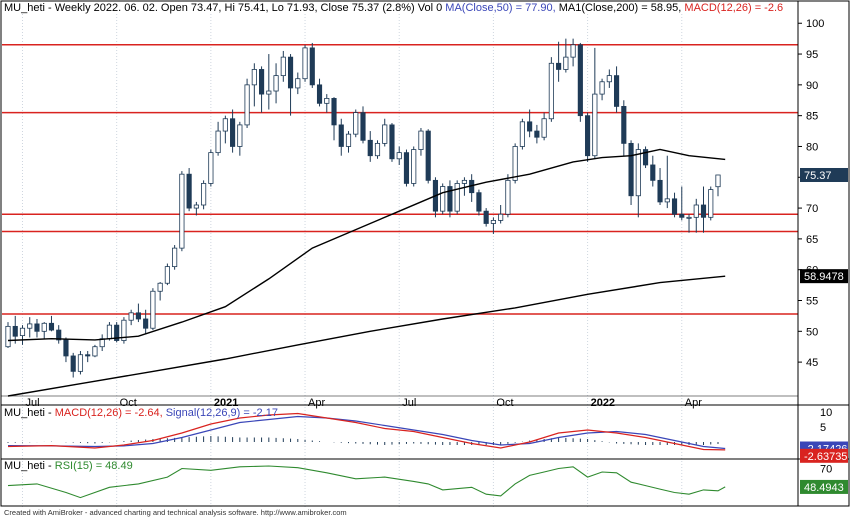  I want to click on x-tick-label: Jul, so click(32, 403).